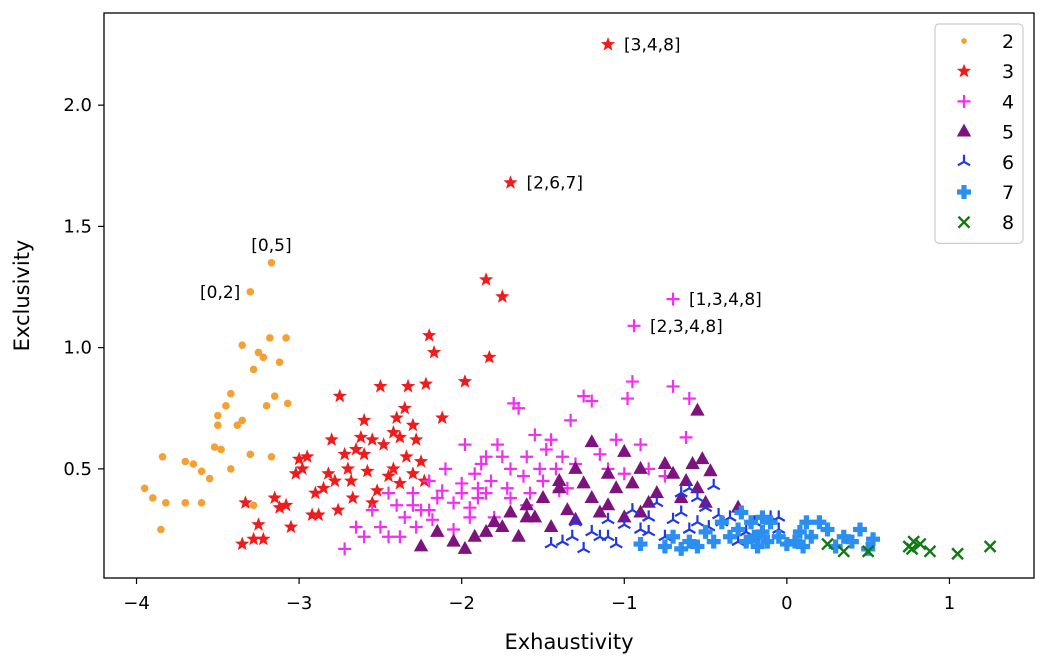 The height and width of the screenshot is (658, 1057). What do you see at coordinates (299, 603) in the screenshot?
I see `x-tick-label: −3` at bounding box center [299, 603].